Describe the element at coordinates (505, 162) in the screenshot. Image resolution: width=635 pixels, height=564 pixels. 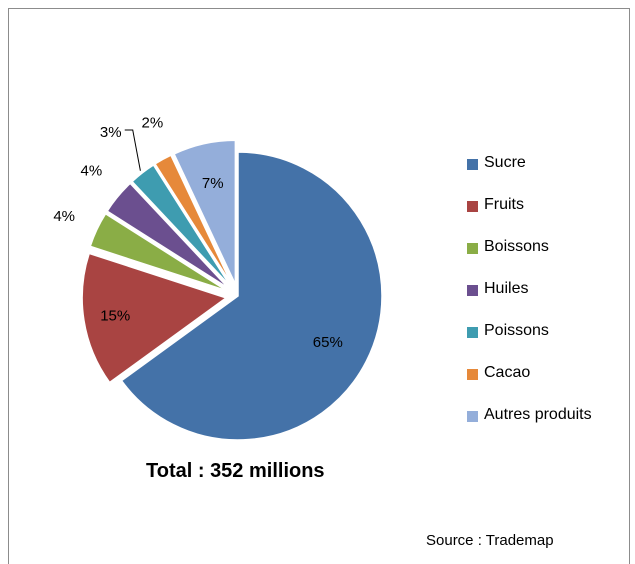
I see `legend-label-sucre: Sucre` at that location.